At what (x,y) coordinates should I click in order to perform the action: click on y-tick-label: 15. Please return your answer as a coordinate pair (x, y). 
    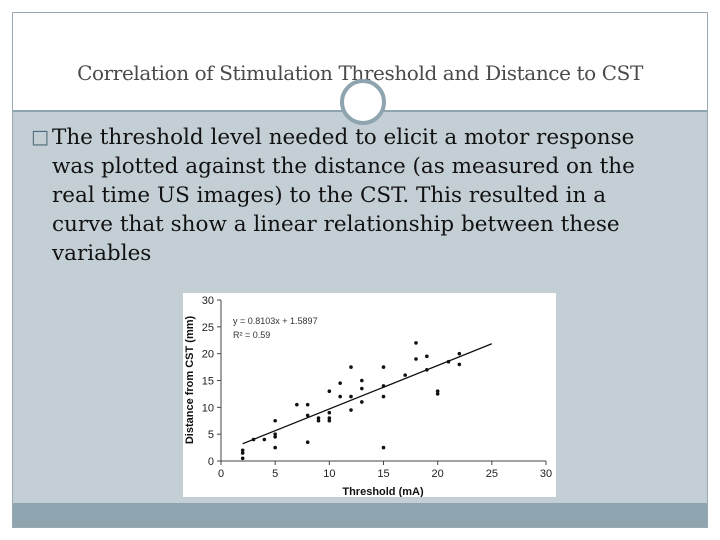
    Looking at the image, I should click on (208, 382).